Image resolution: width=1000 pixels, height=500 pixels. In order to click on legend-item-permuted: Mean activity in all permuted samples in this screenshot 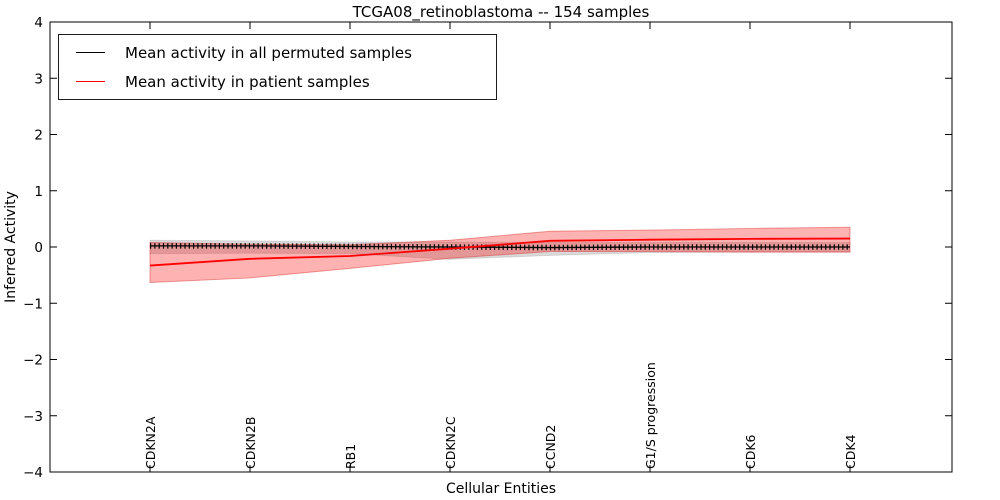, I will do `click(277, 53)`.